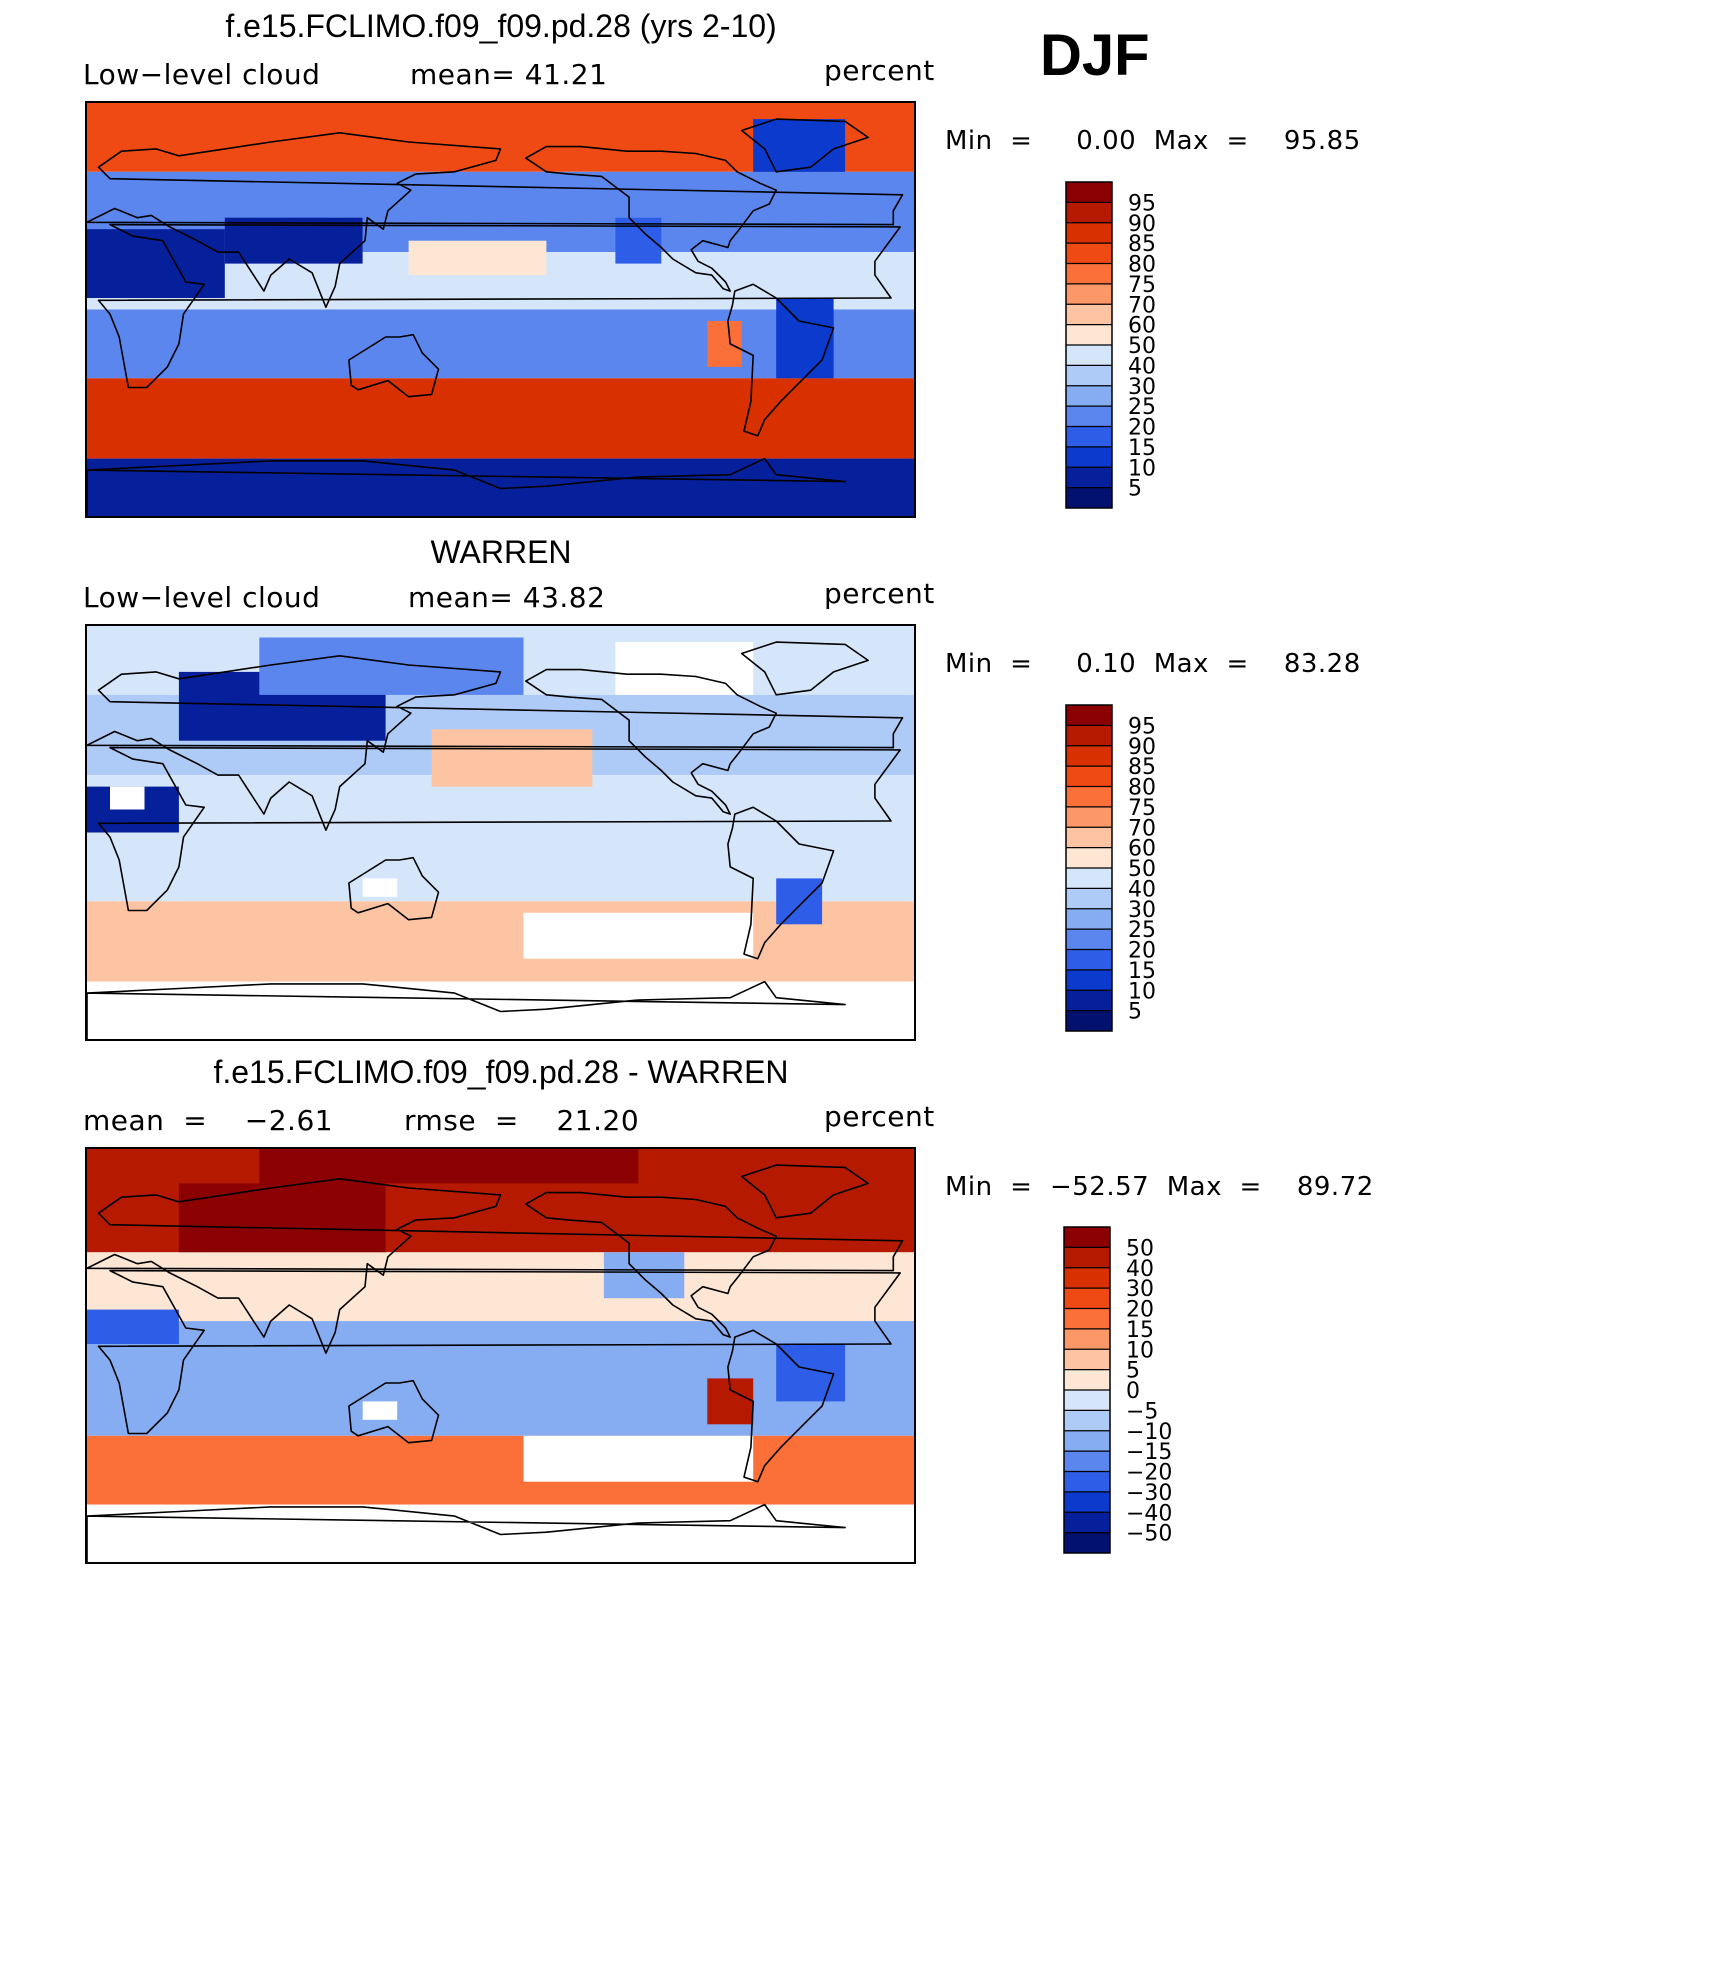 The width and height of the screenshot is (1710, 1963). What do you see at coordinates (1142, 224) in the screenshot?
I see `colorbar-1-tick-label: 90` at bounding box center [1142, 224].